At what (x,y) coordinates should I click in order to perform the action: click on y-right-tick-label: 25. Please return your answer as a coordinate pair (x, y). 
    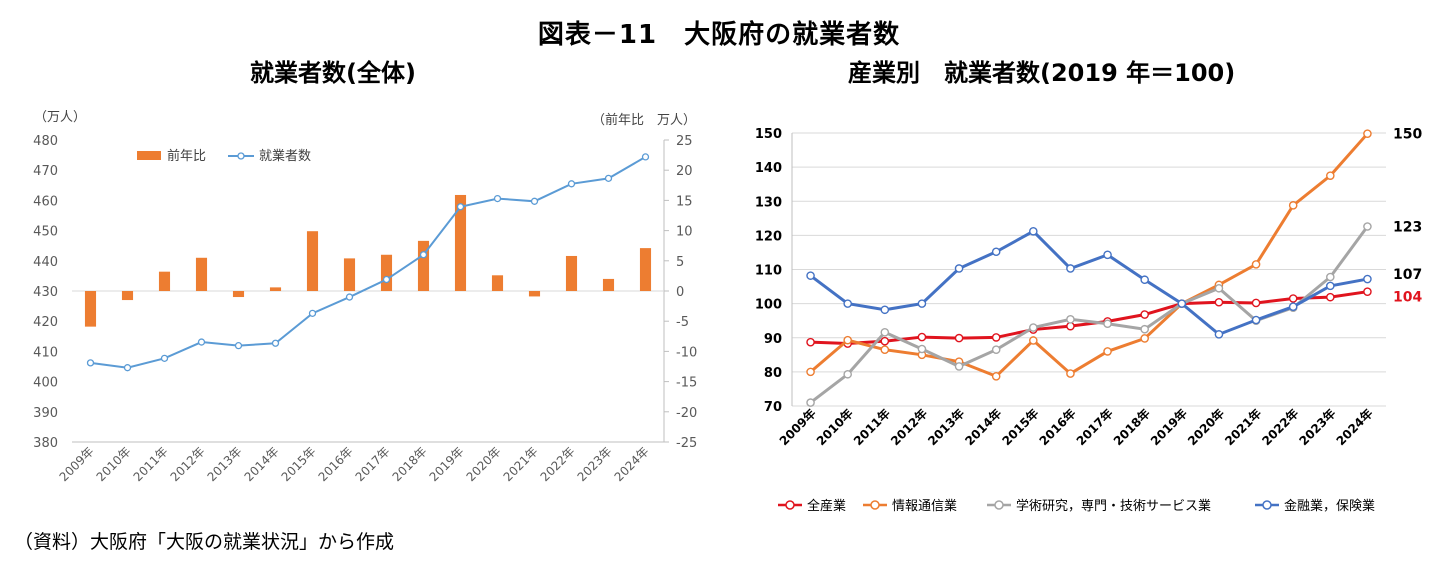
    Looking at the image, I should click on (684, 141).